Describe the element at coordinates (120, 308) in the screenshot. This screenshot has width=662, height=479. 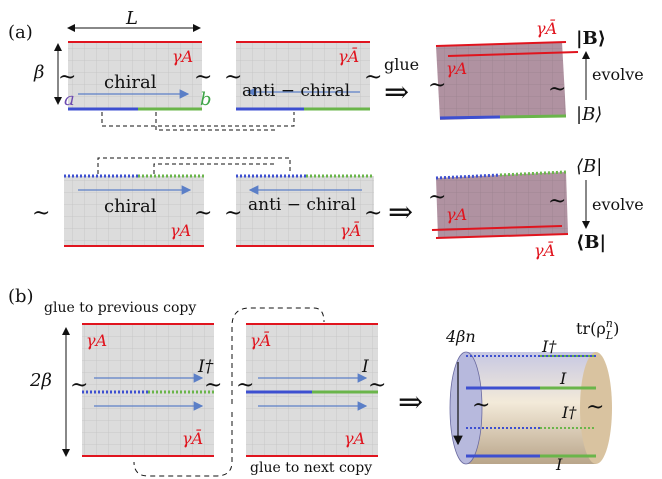
I see `glue-previous-label: glue to previous copy` at that location.